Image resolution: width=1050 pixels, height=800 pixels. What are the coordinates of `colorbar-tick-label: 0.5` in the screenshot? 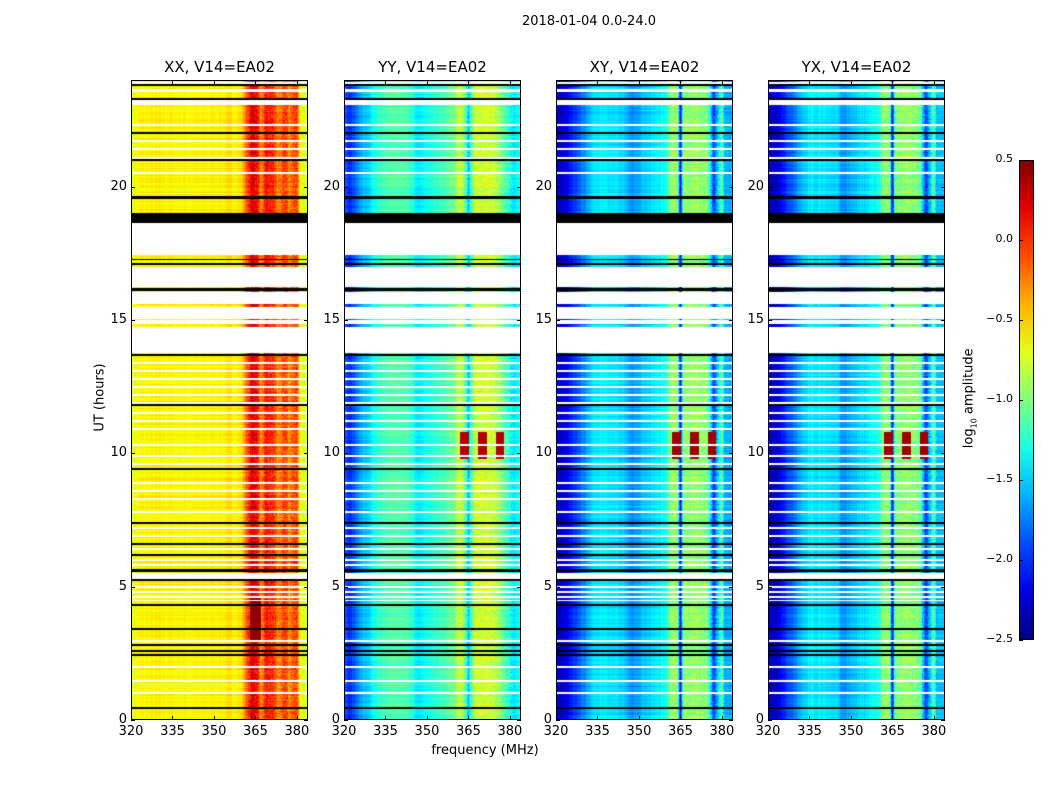 It's located at (1004, 158).